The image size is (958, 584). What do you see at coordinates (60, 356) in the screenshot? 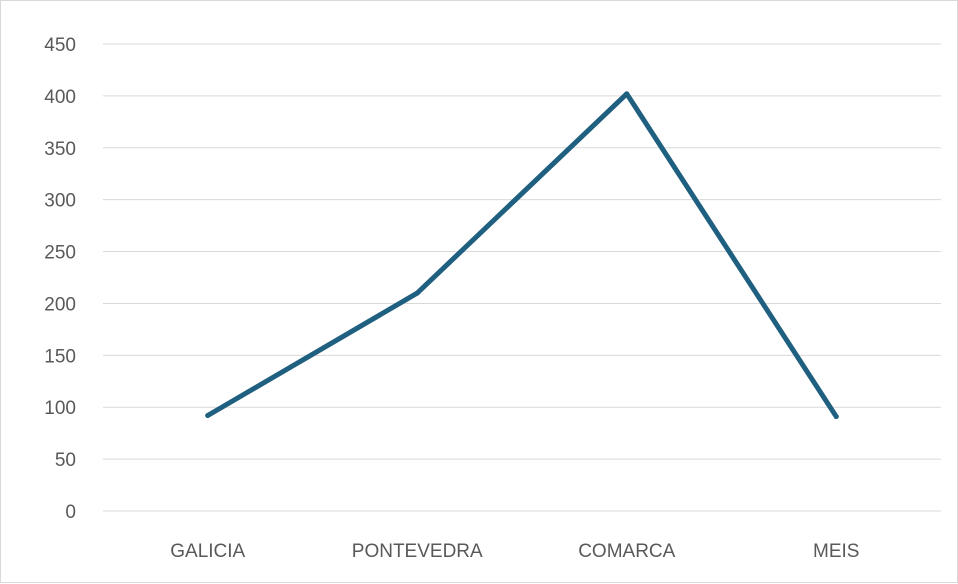
I see `y-tick-label: 150` at bounding box center [60, 356].